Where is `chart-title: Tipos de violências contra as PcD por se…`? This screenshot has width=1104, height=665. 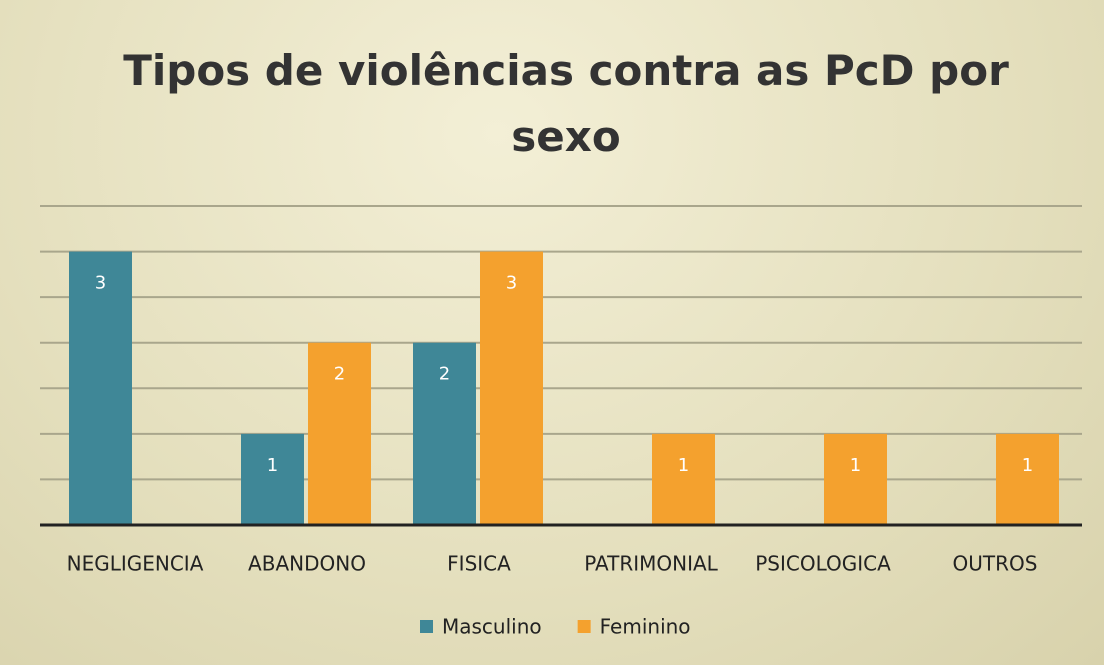 chart-title: Tipos de violências contra as PcD por se… is located at coordinates (566, 103).